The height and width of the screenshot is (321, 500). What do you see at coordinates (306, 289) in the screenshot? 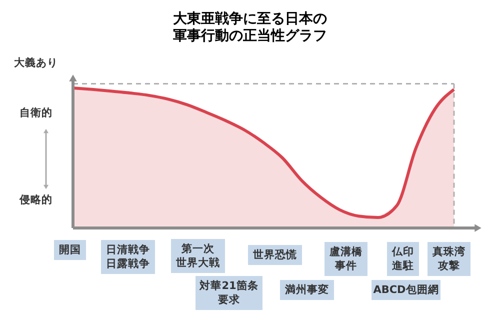
I see `text: 満州事変` at bounding box center [306, 289].